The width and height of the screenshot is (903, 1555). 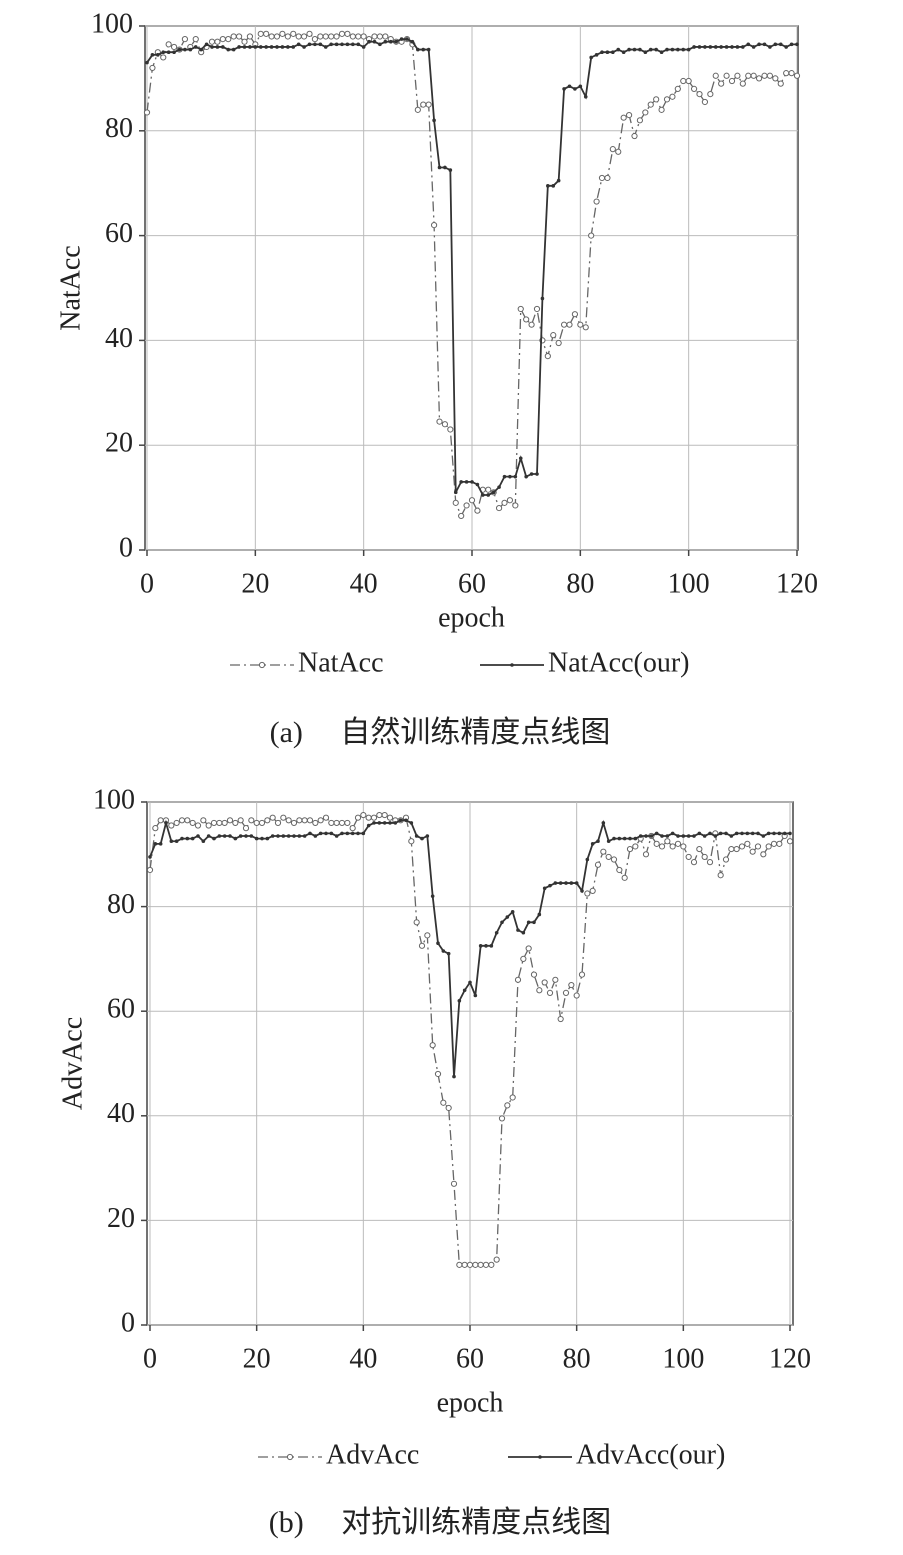 I want to click on y-tick-label: 0, so click(x=128, y=1322).